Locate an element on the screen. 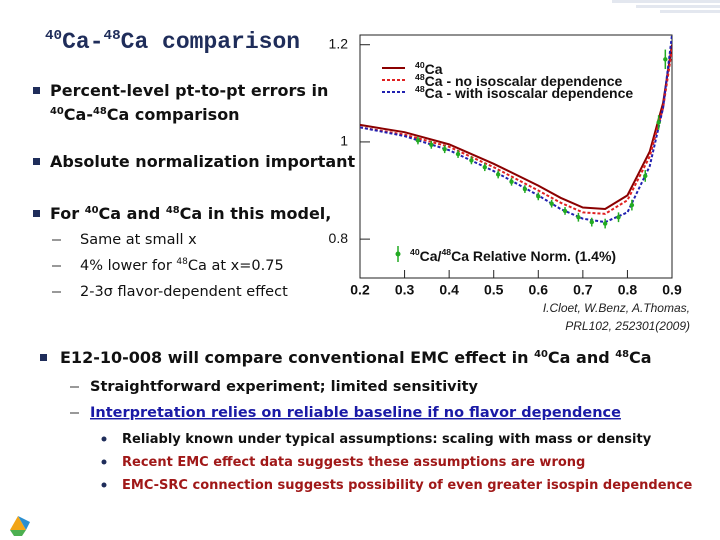 This screenshot has width=720, height=540. text-run: 2-3σ flavor-dependent effect is located at coordinates (184, 292).